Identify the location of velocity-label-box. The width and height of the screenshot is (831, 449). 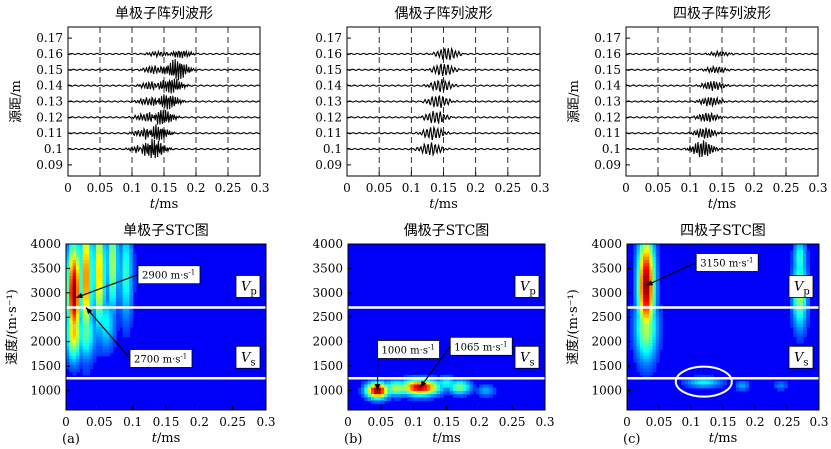
(527, 286).